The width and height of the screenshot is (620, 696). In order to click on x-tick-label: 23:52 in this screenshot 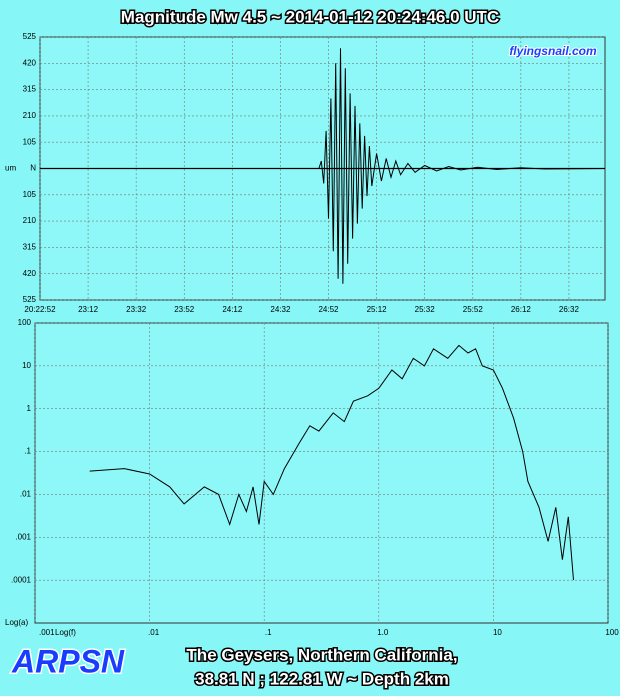, I will do `click(184, 309)`.